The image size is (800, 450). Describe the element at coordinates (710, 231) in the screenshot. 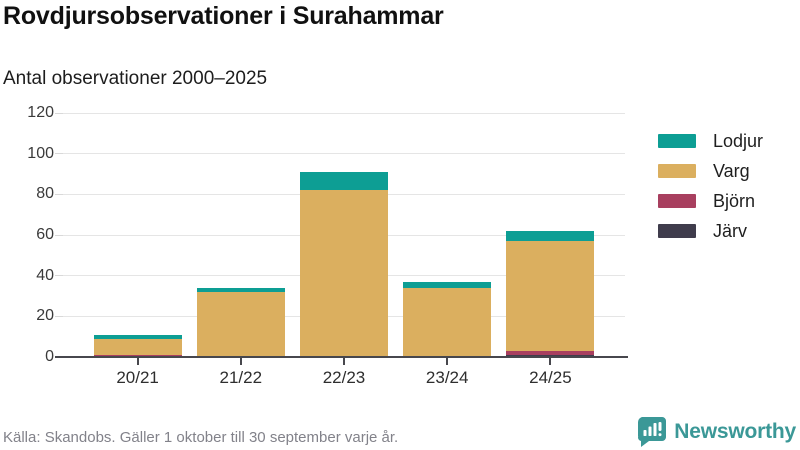

I see `legend-item-järv: Järv` at that location.